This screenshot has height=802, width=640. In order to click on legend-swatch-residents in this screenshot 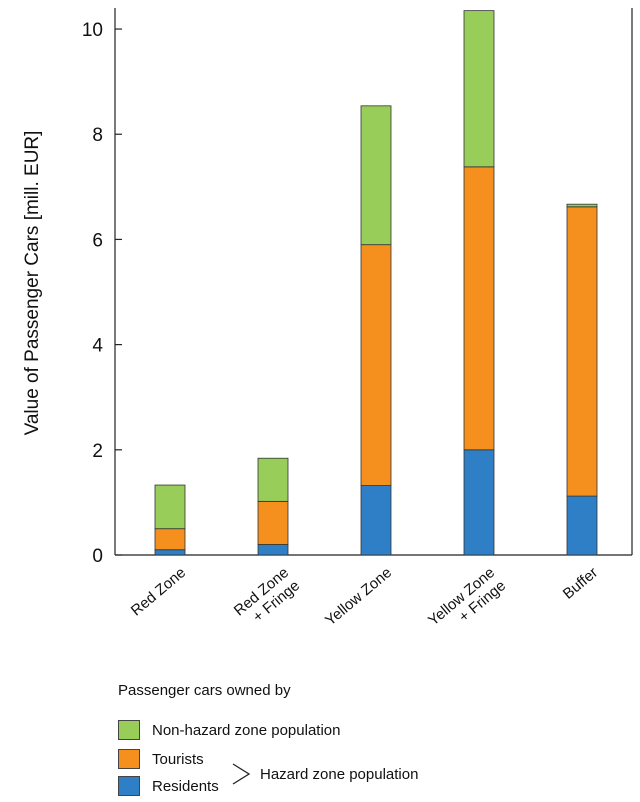, I will do `click(129, 786)`.